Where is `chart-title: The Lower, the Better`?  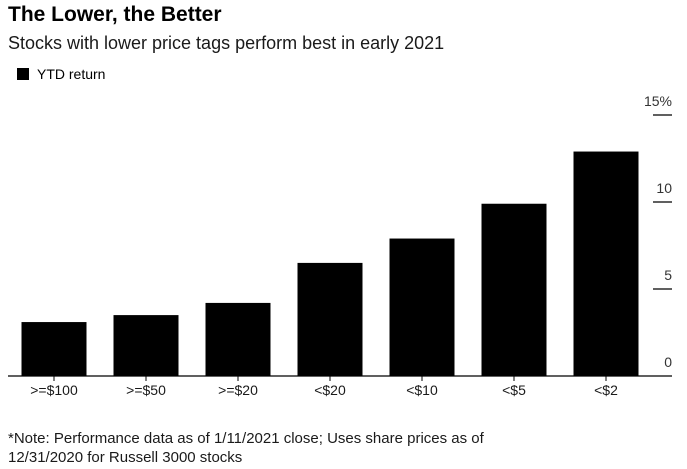
chart-title: The Lower, the Better is located at coordinates (115, 14).